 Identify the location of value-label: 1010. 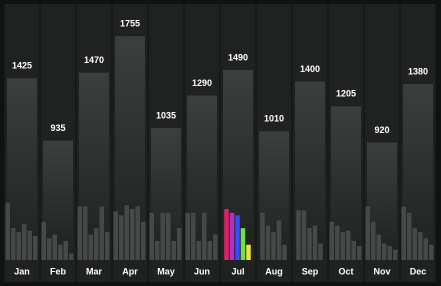
(274, 119).